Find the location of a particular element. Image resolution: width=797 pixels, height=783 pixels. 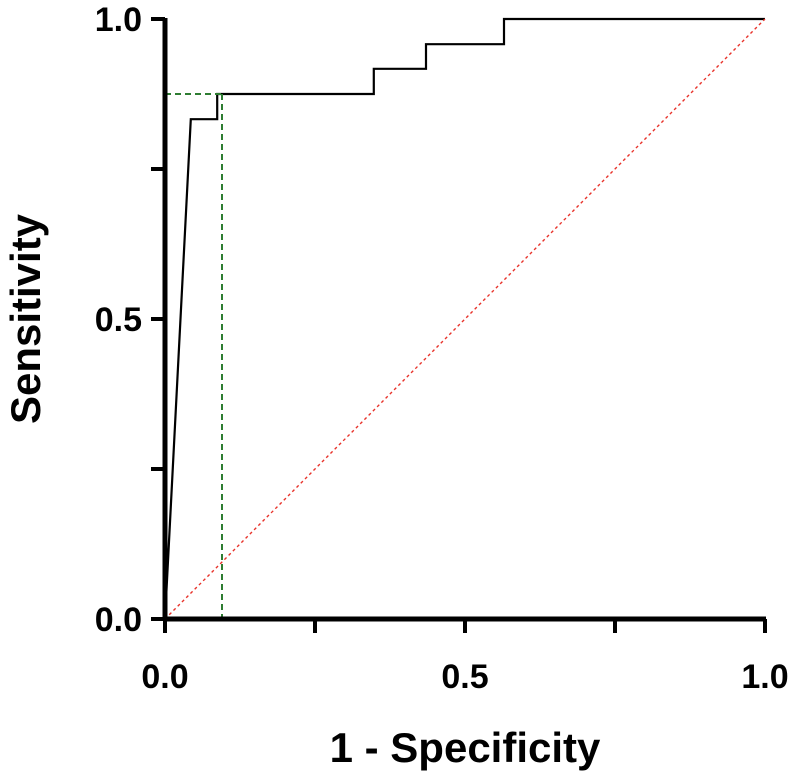

y-tick-label: 1.0 is located at coordinates (118, 20).